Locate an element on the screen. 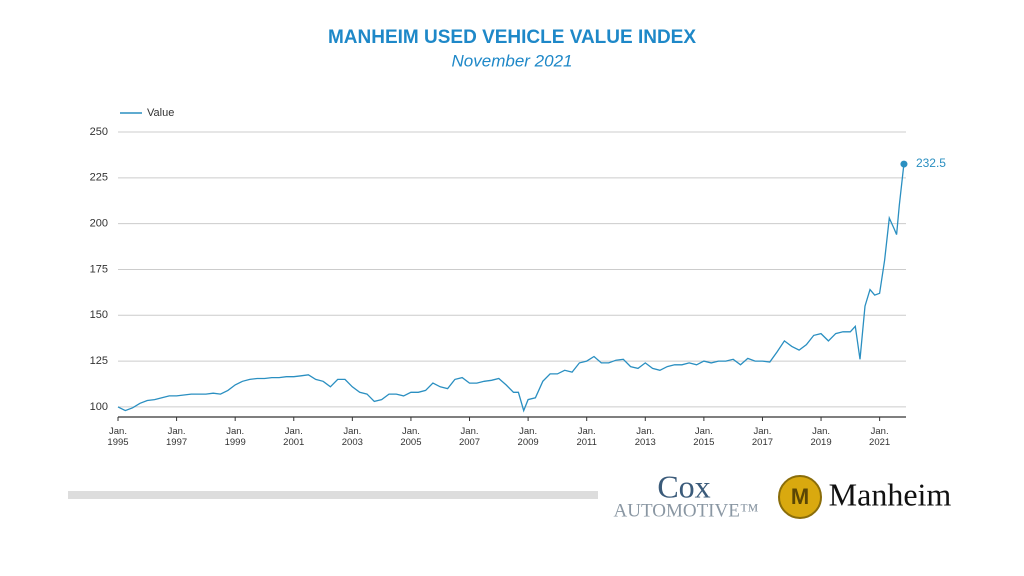  x-tick-label: Jan. 2013 is located at coordinates (645, 437).